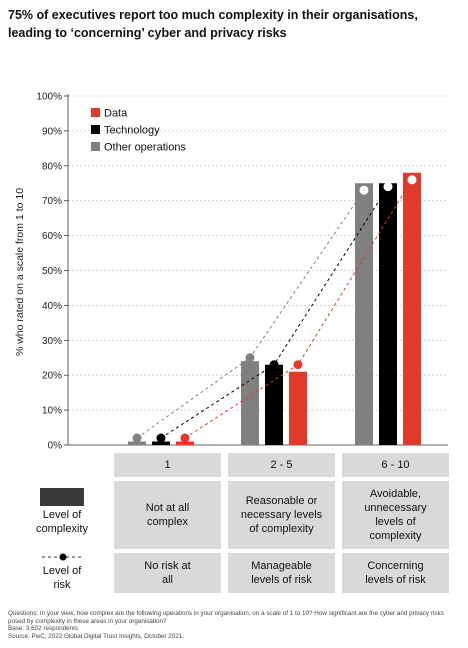 The width and height of the screenshot is (468, 648). What do you see at coordinates (145, 148) in the screenshot?
I see `legend-label: Other operations` at bounding box center [145, 148].